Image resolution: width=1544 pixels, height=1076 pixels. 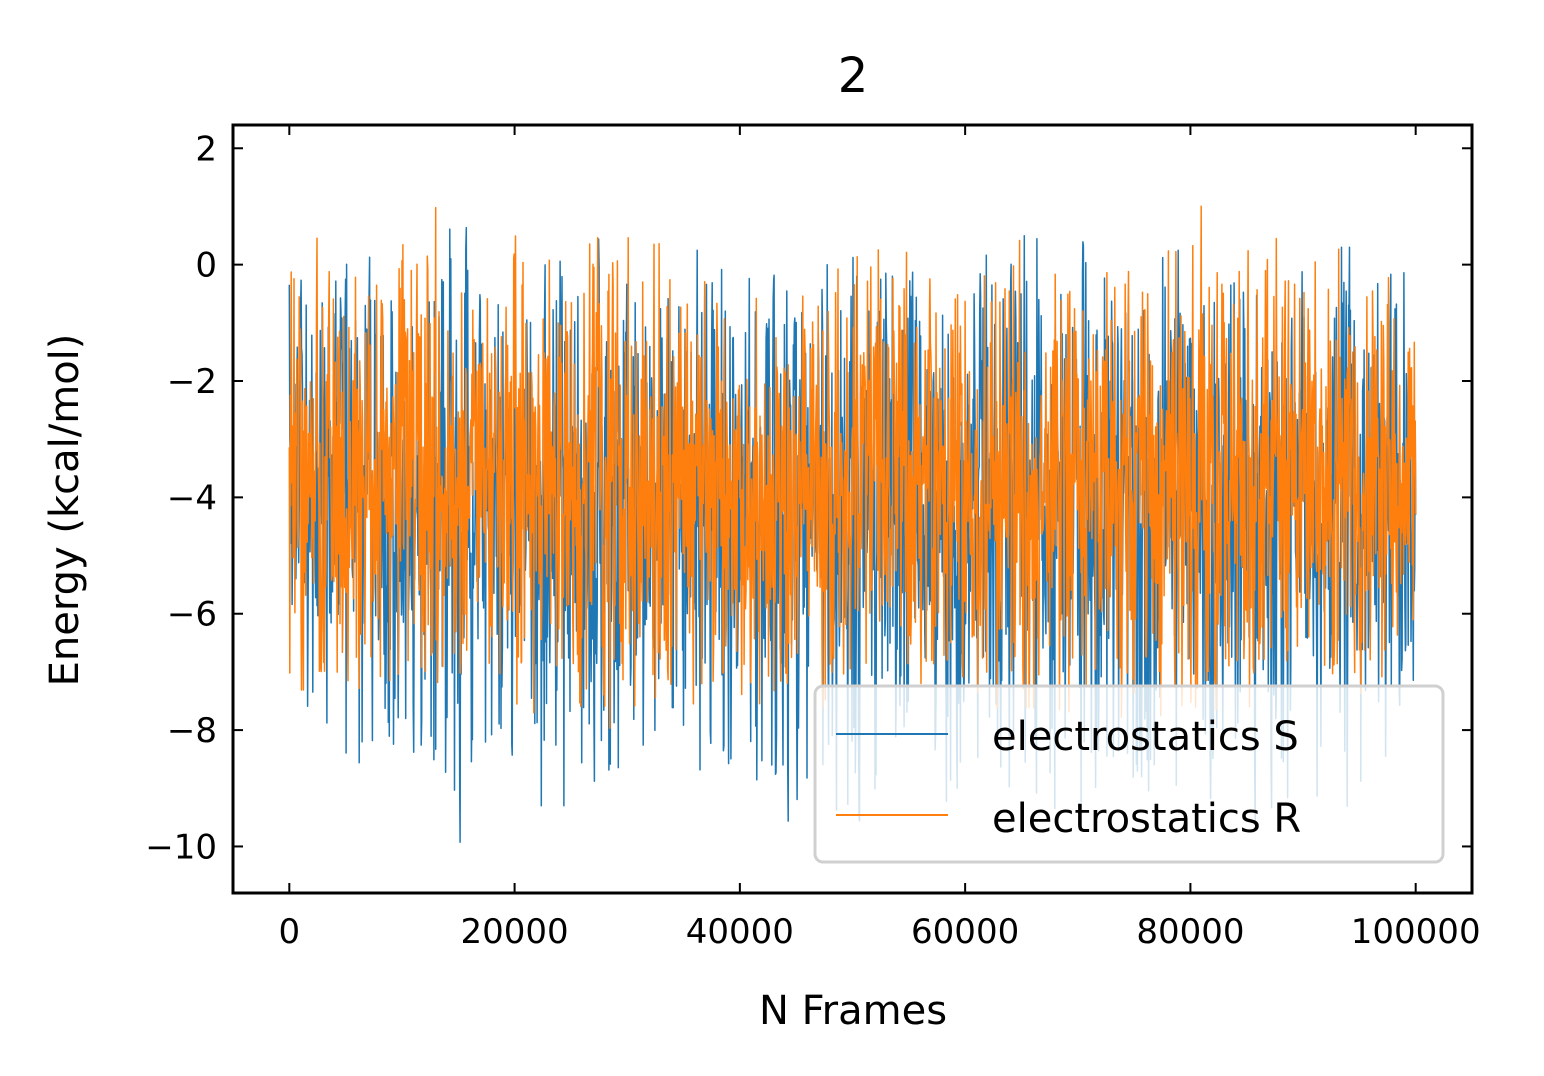 I want to click on y-tick-label: −6, so click(x=192, y=615).